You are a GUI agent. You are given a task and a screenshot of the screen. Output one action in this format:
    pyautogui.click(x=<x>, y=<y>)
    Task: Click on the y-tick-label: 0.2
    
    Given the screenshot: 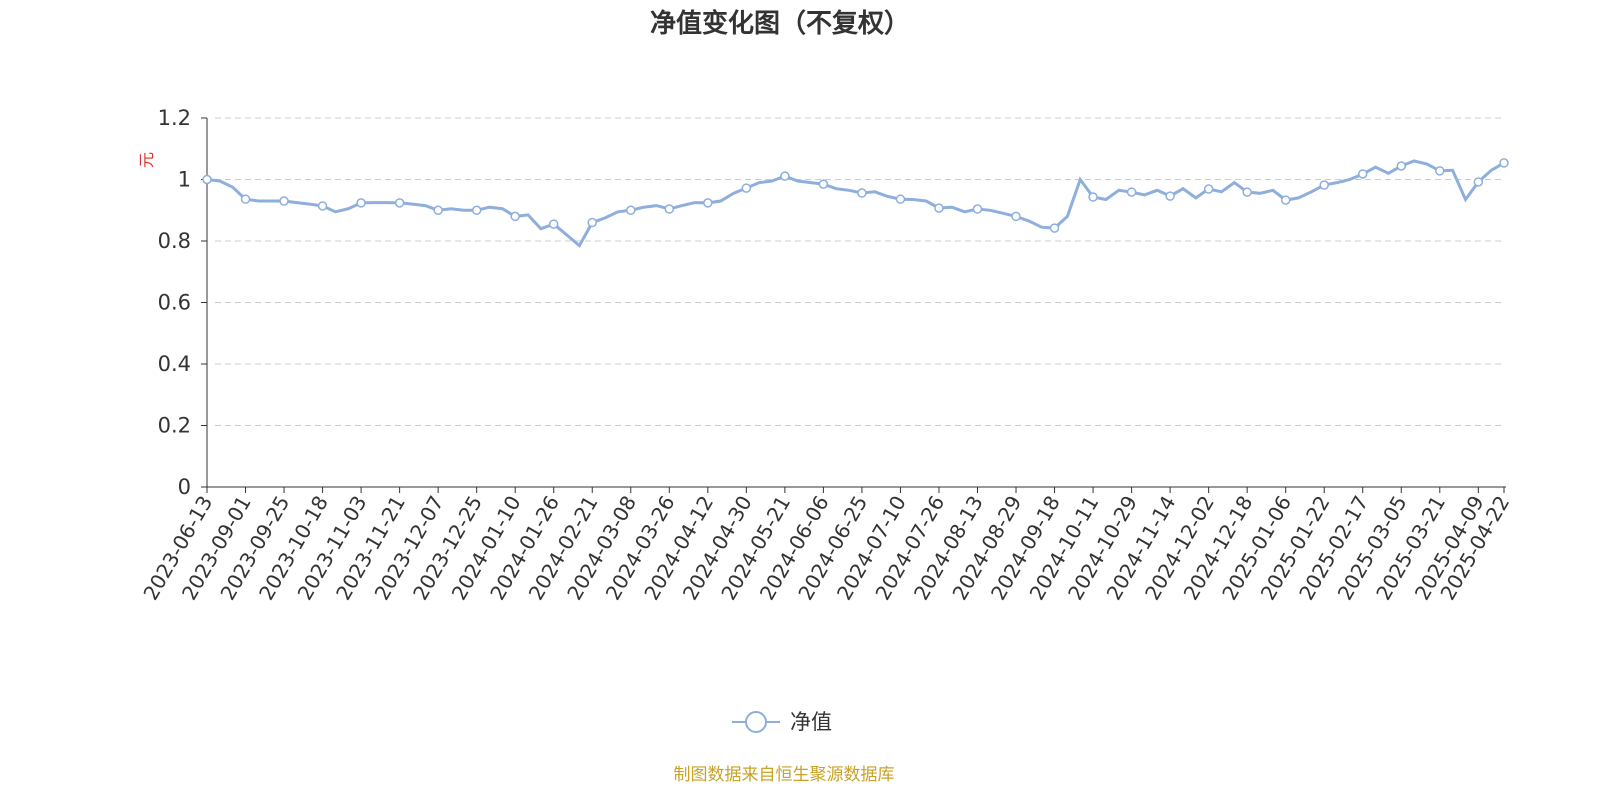 What is the action you would take?
    pyautogui.click(x=174, y=426)
    